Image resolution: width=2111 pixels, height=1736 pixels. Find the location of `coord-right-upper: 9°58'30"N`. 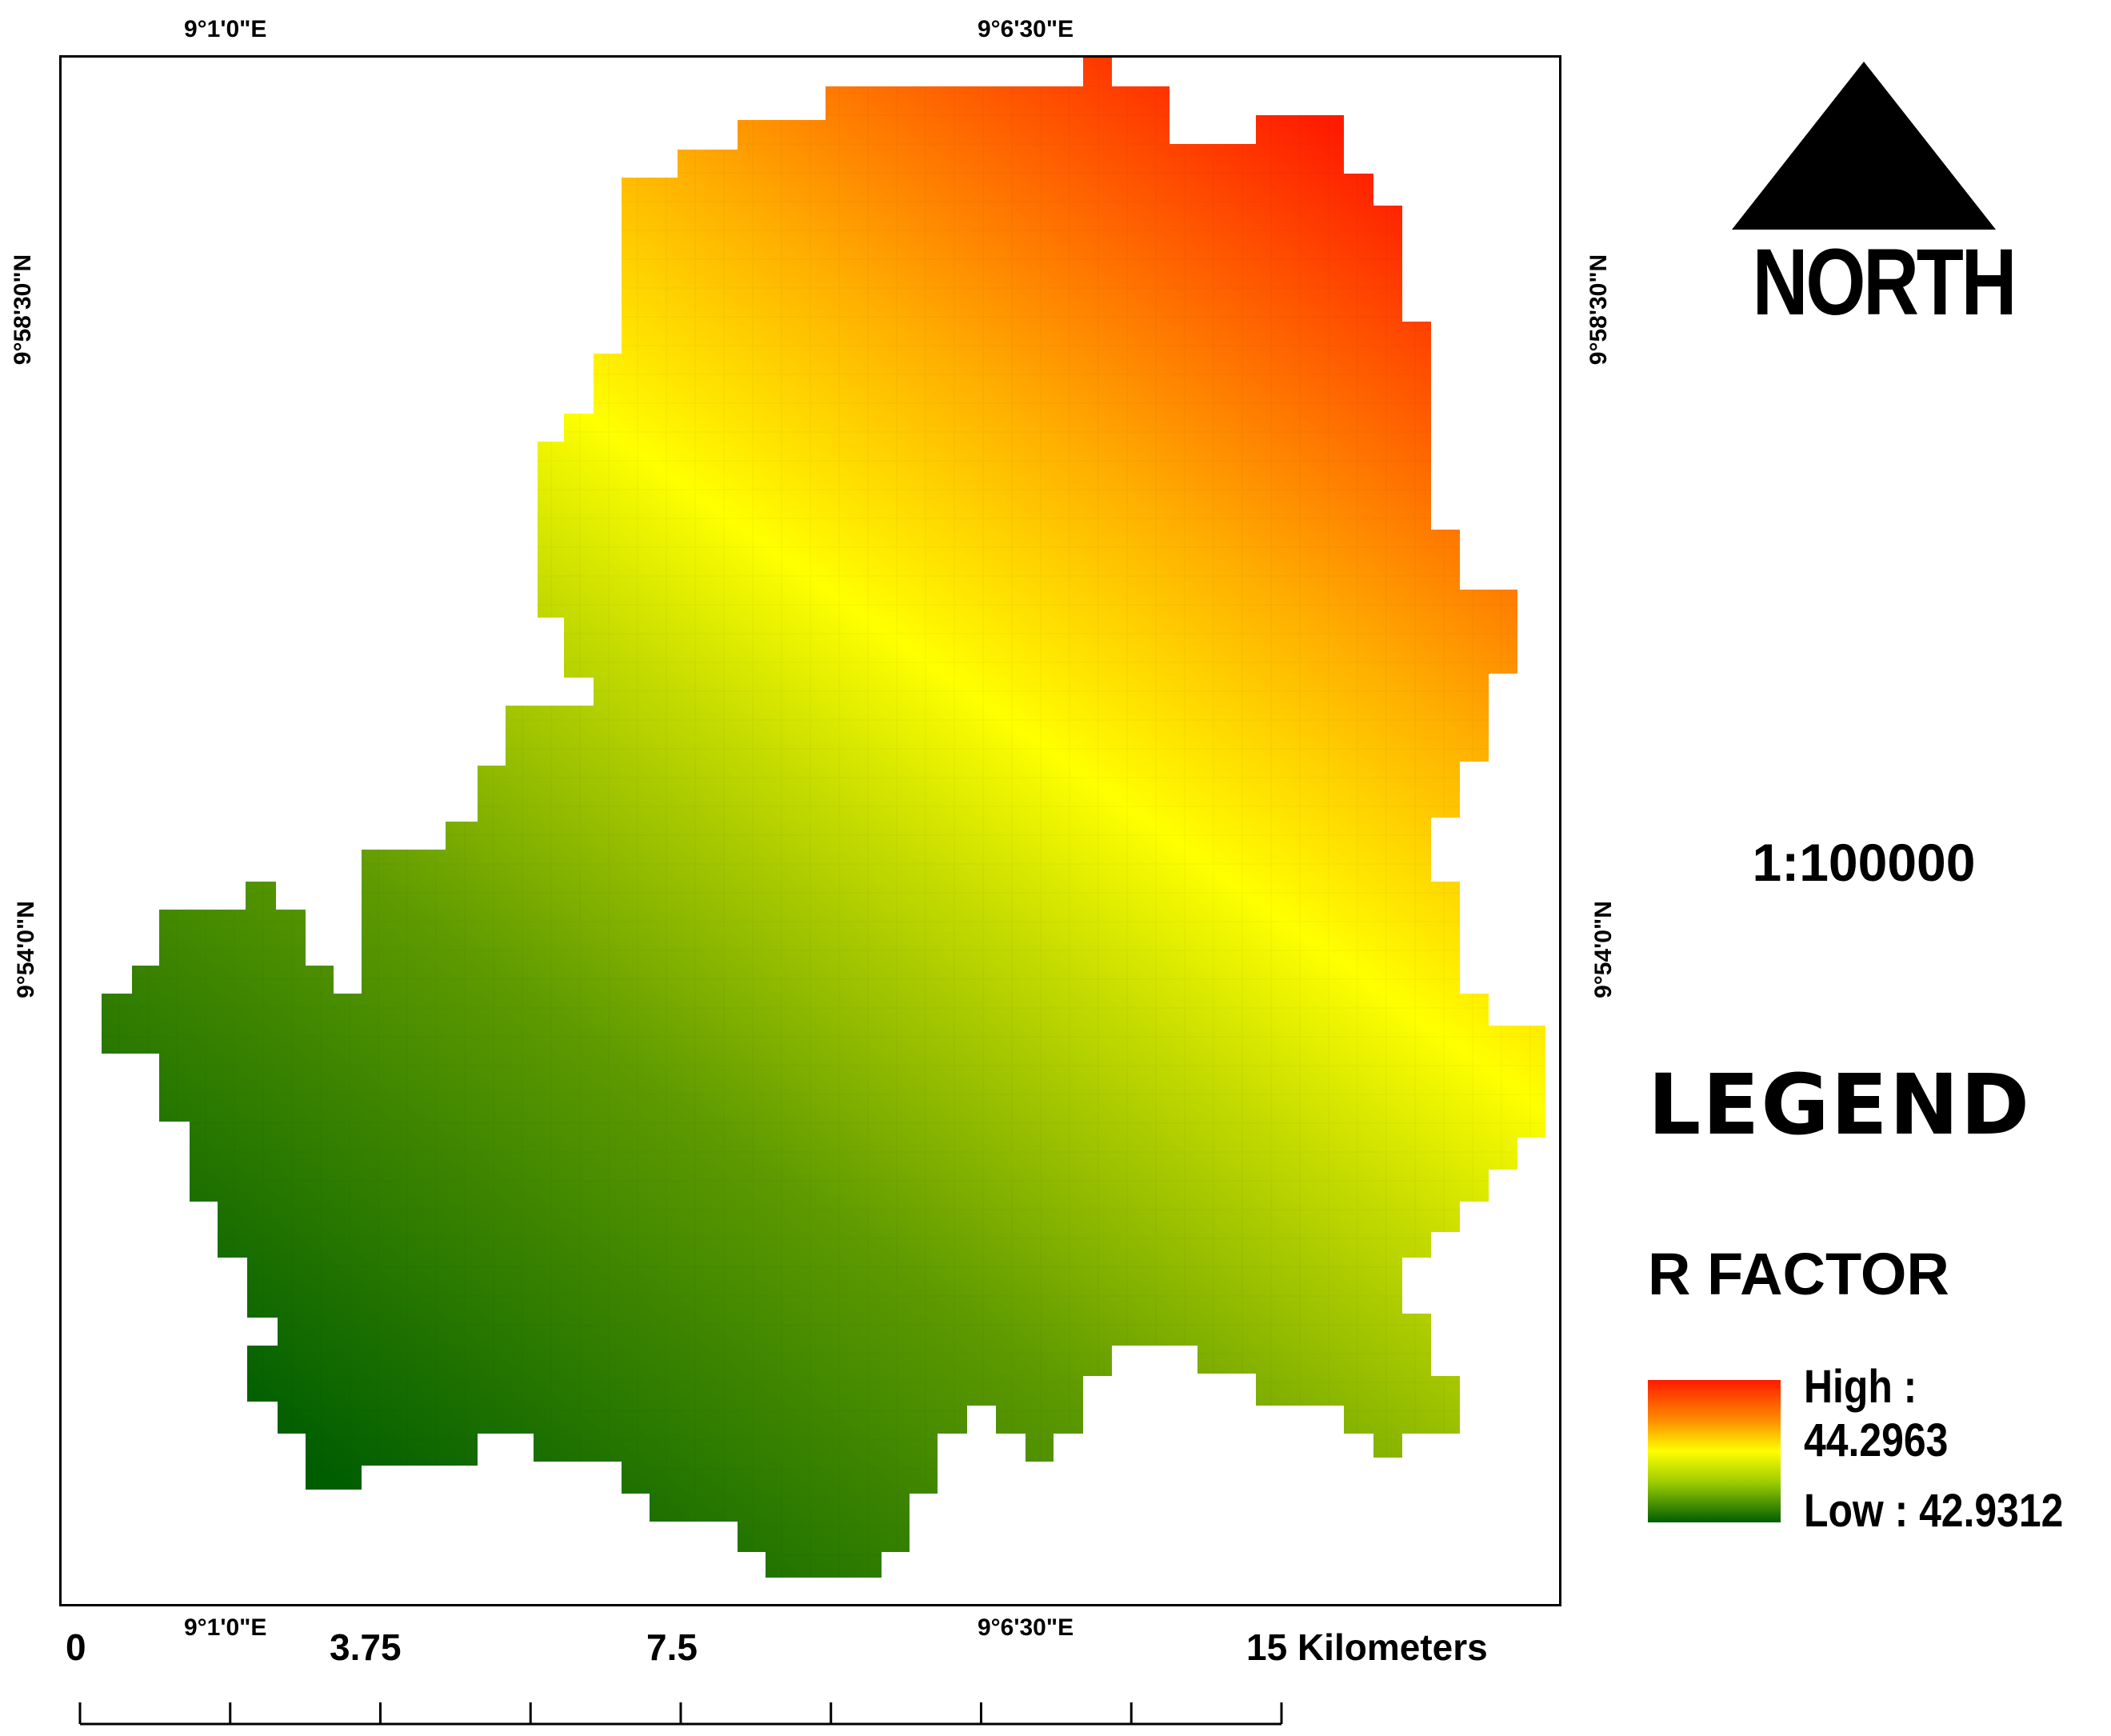

coord-right-upper: 9°58'30"N is located at coordinates (1599, 310).